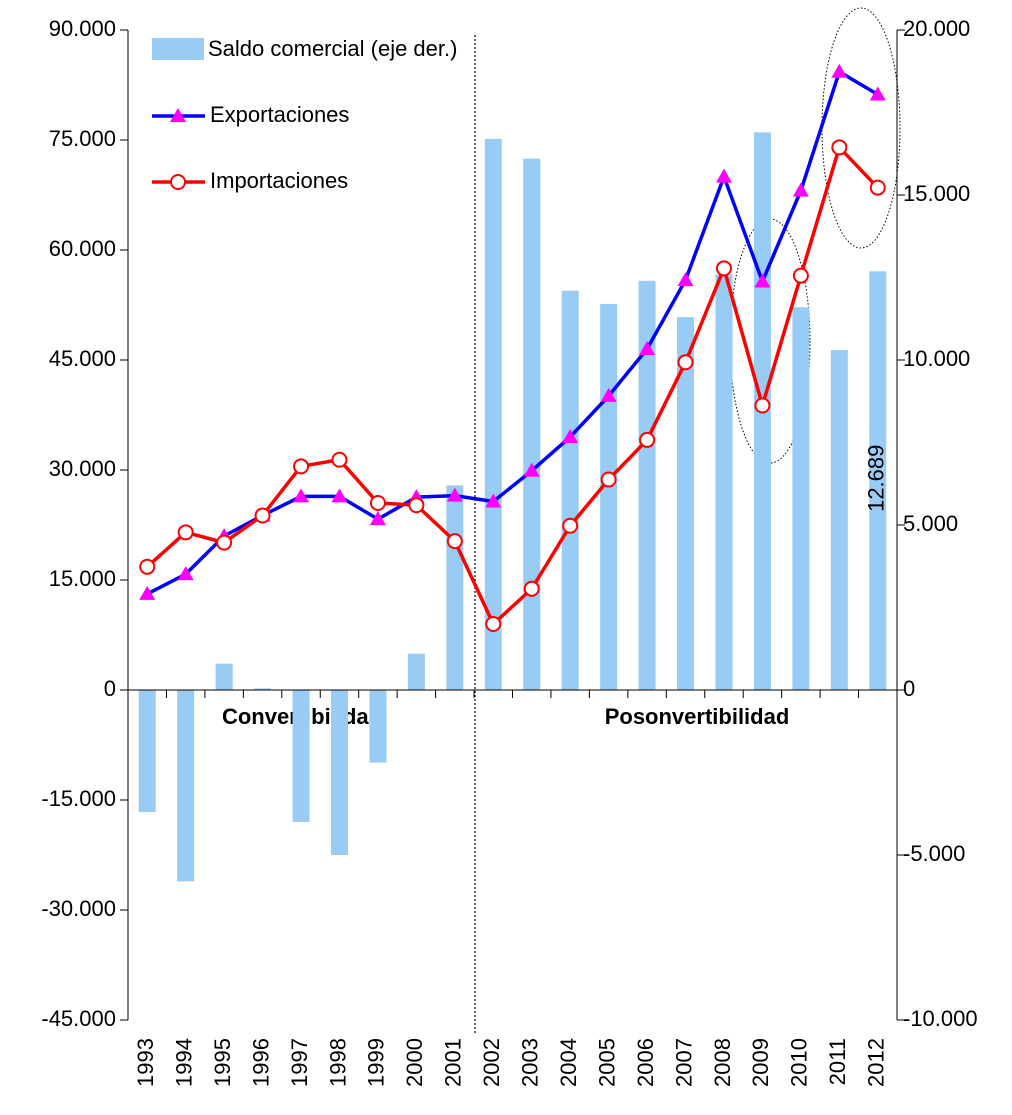 The height and width of the screenshot is (1115, 1012). I want to click on x-tick-label: 1995, so click(222, 1062).